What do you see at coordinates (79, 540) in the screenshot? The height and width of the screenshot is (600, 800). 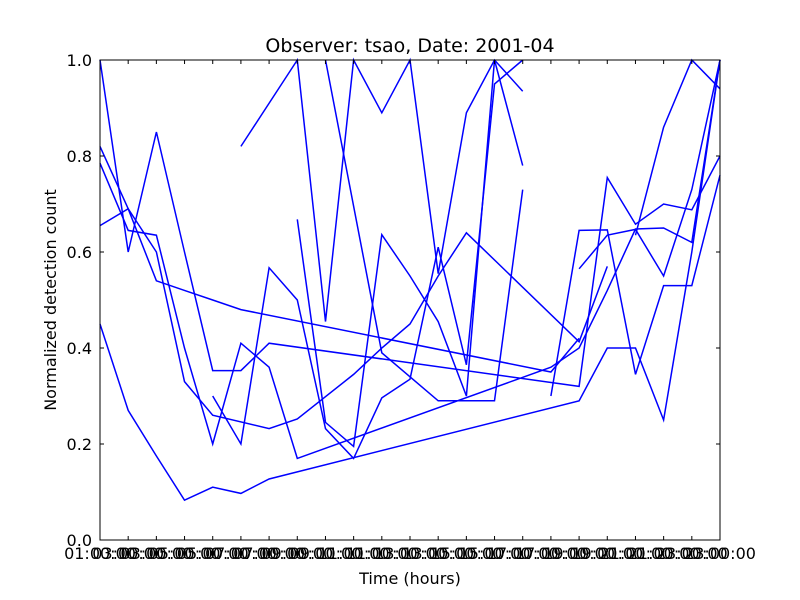 I see `y-tick-label: 0.0` at bounding box center [79, 540].